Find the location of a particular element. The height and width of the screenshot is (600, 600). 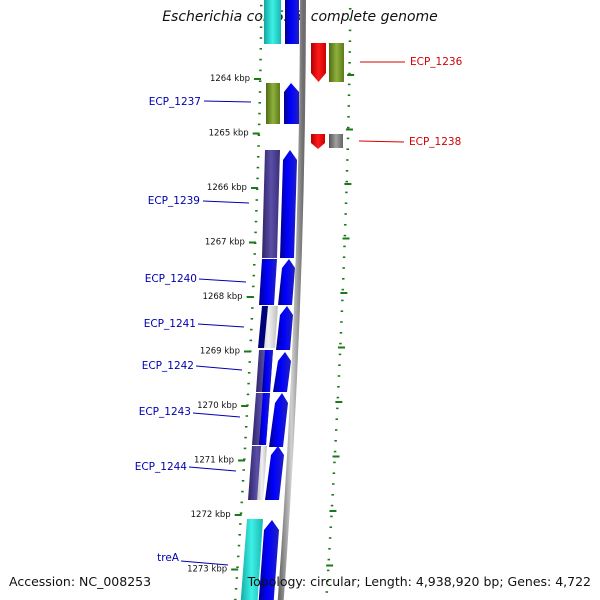

gene-label-ECP_1242: ECP_1242 is located at coordinates (168, 366).